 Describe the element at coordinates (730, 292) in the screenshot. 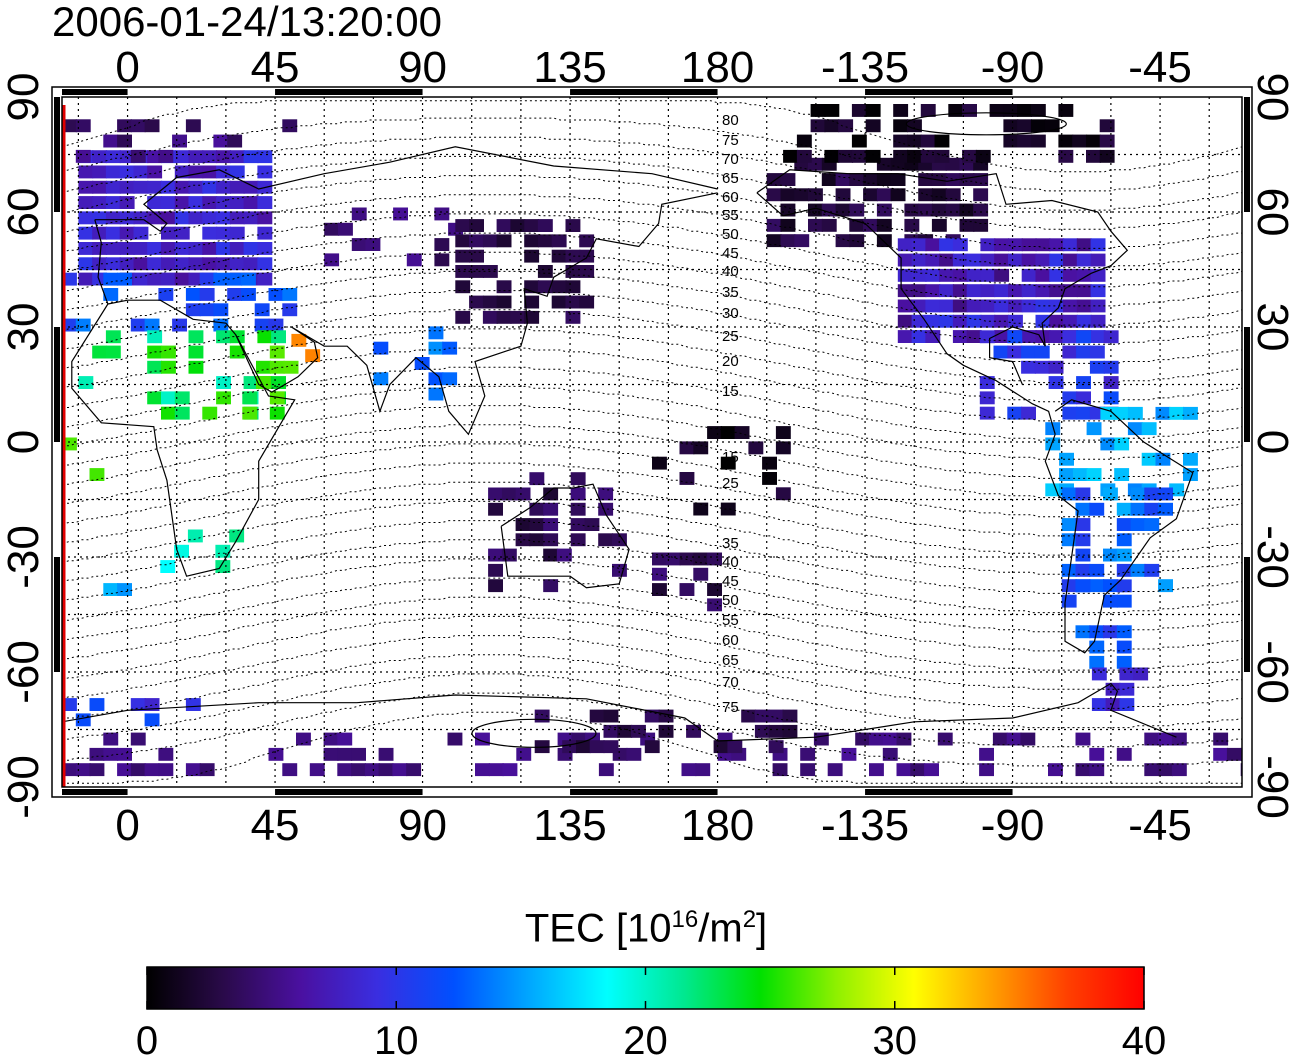

I see `contour-label: 35` at that location.